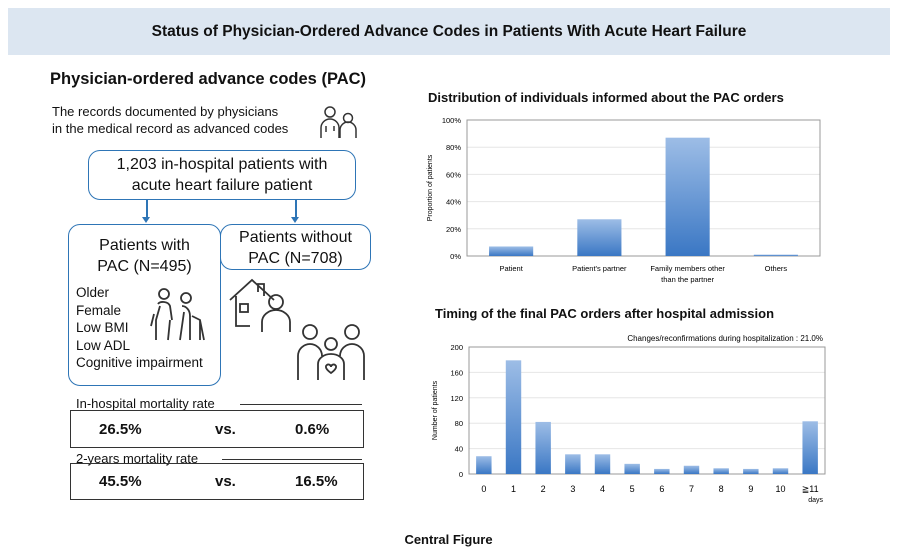  What do you see at coordinates (338, 122) in the screenshot?
I see `physicians-icon` at bounding box center [338, 122].